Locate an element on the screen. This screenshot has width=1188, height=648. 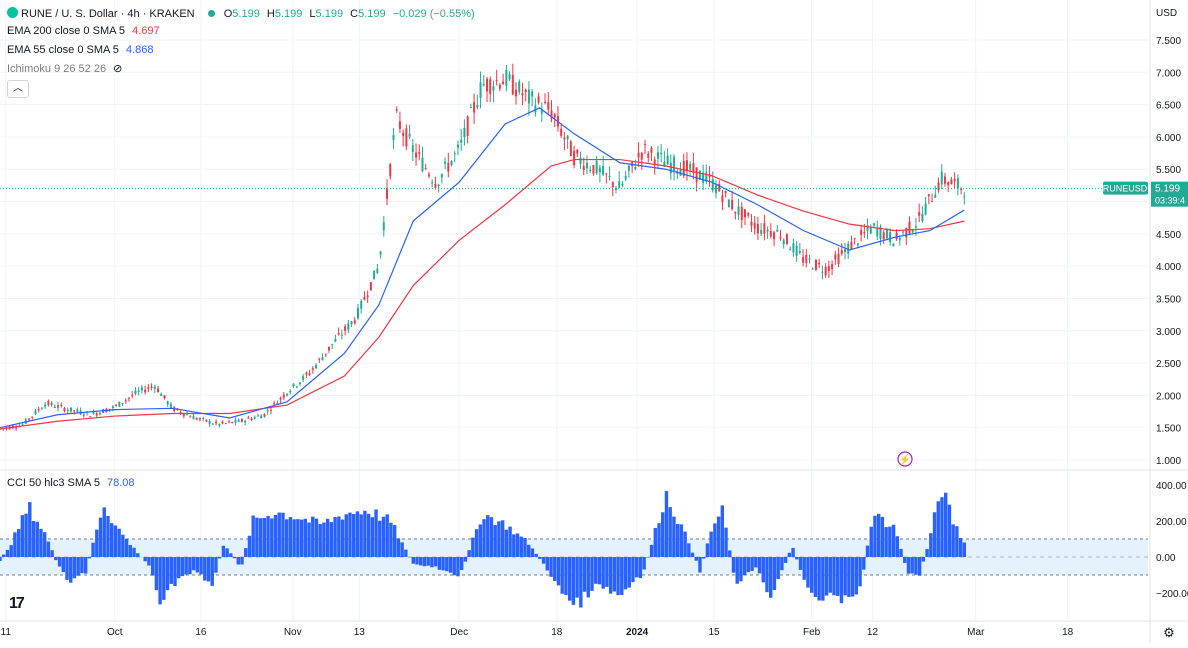
low-label: L is located at coordinates (312, 14).